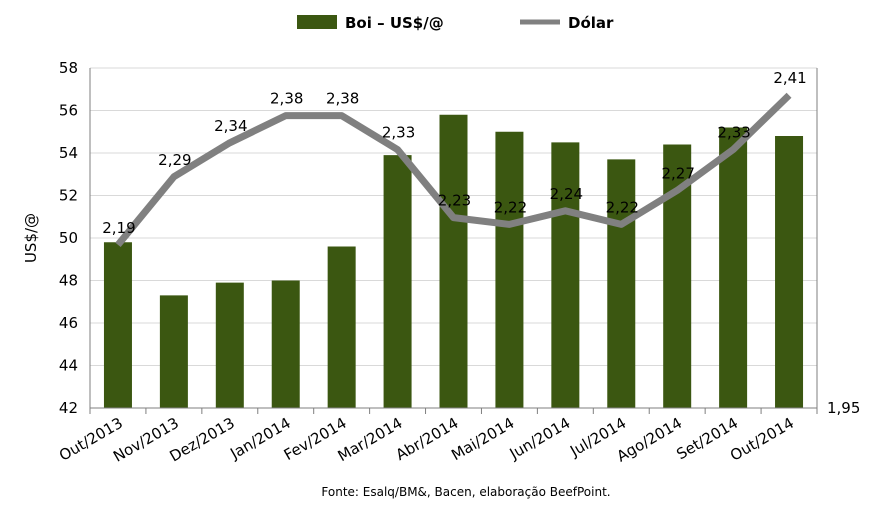 This screenshot has width=873, height=511. What do you see at coordinates (455, 23) in the screenshot?
I see `legend: Boi – US$/@ Dólar` at bounding box center [455, 23].